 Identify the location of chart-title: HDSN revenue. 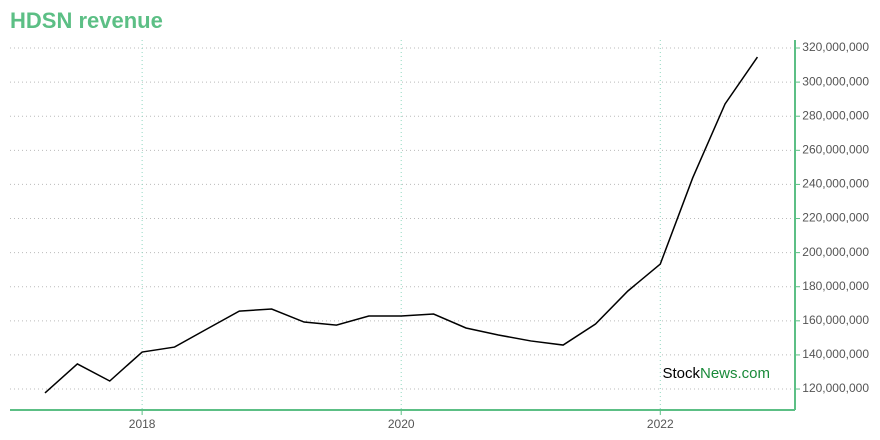
(86, 20).